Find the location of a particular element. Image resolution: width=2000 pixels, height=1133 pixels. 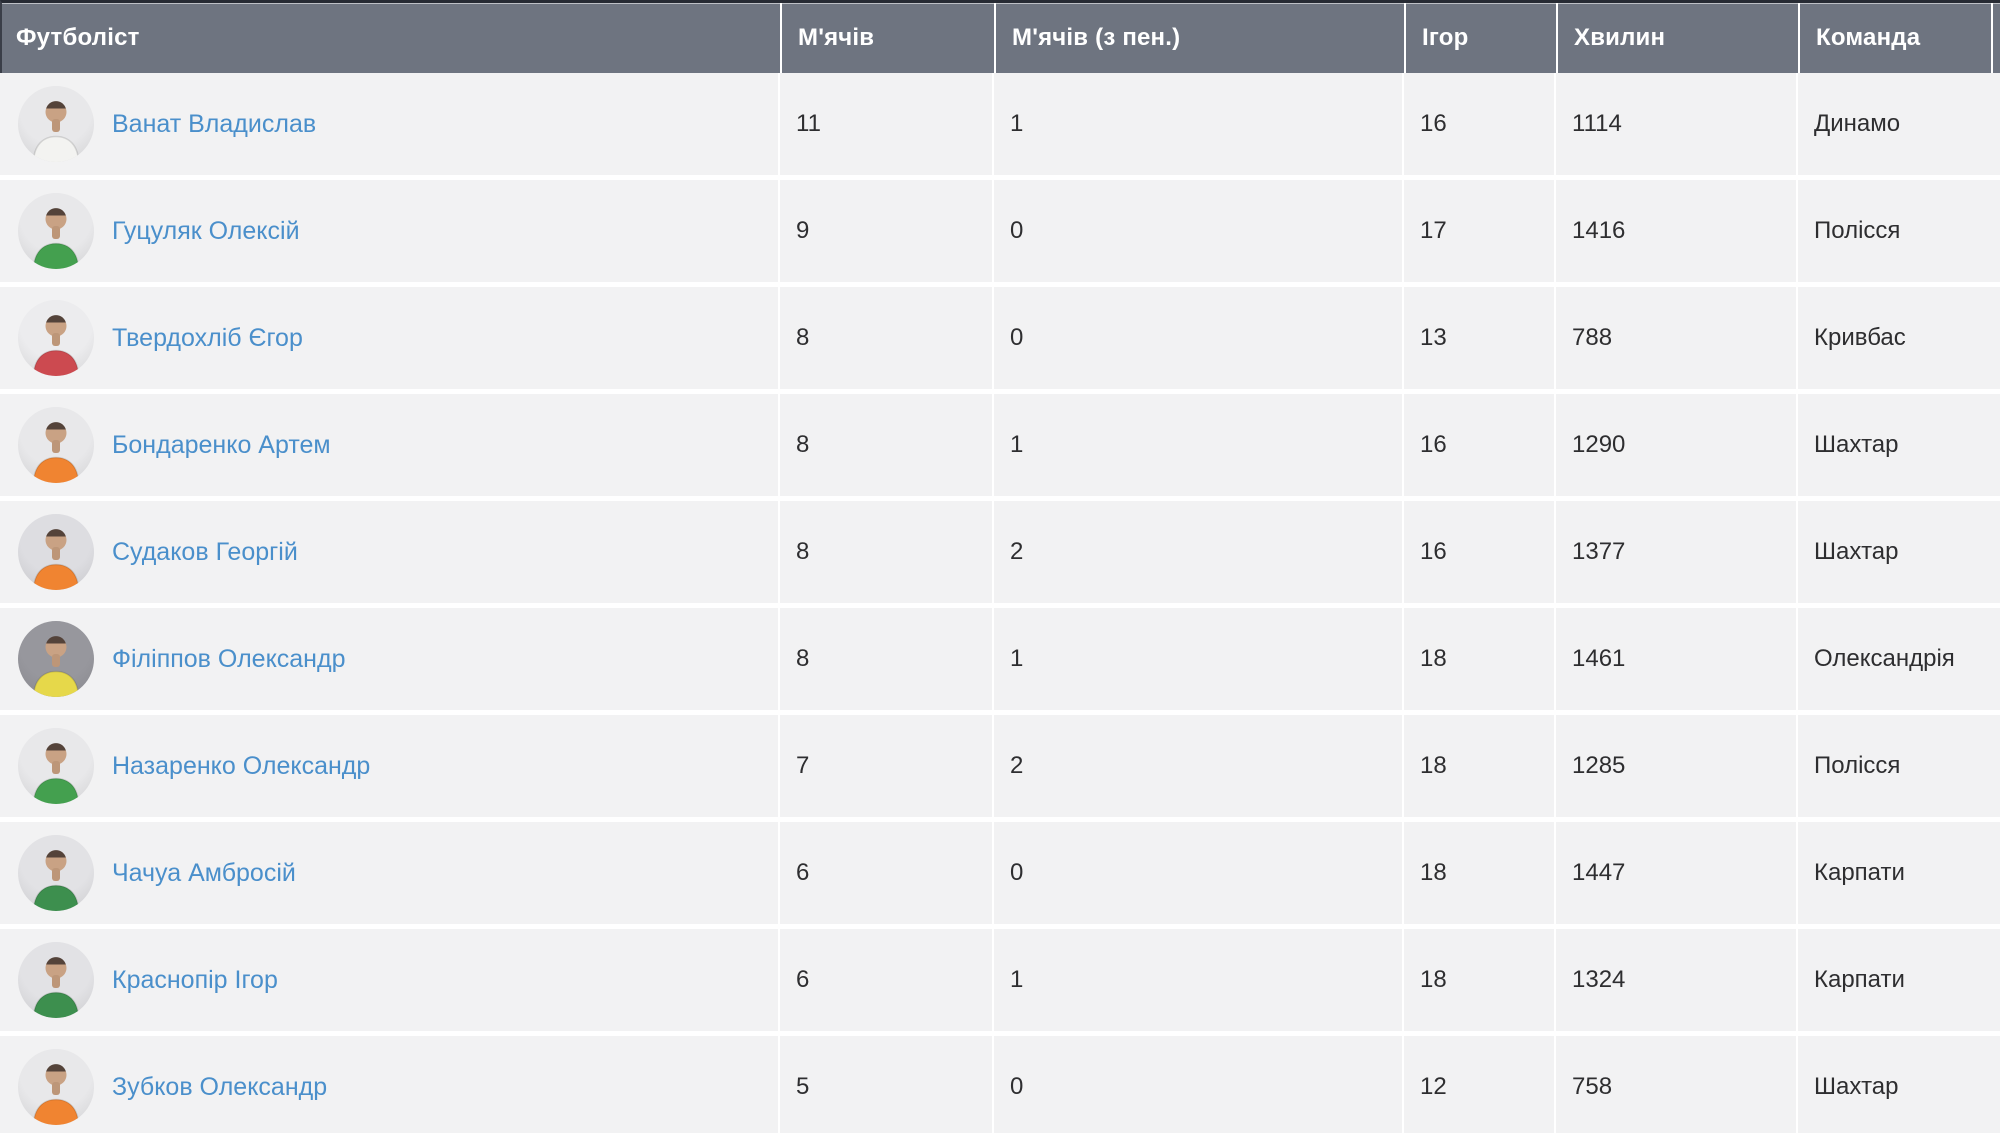

goals-cell: 9 is located at coordinates (885, 231).